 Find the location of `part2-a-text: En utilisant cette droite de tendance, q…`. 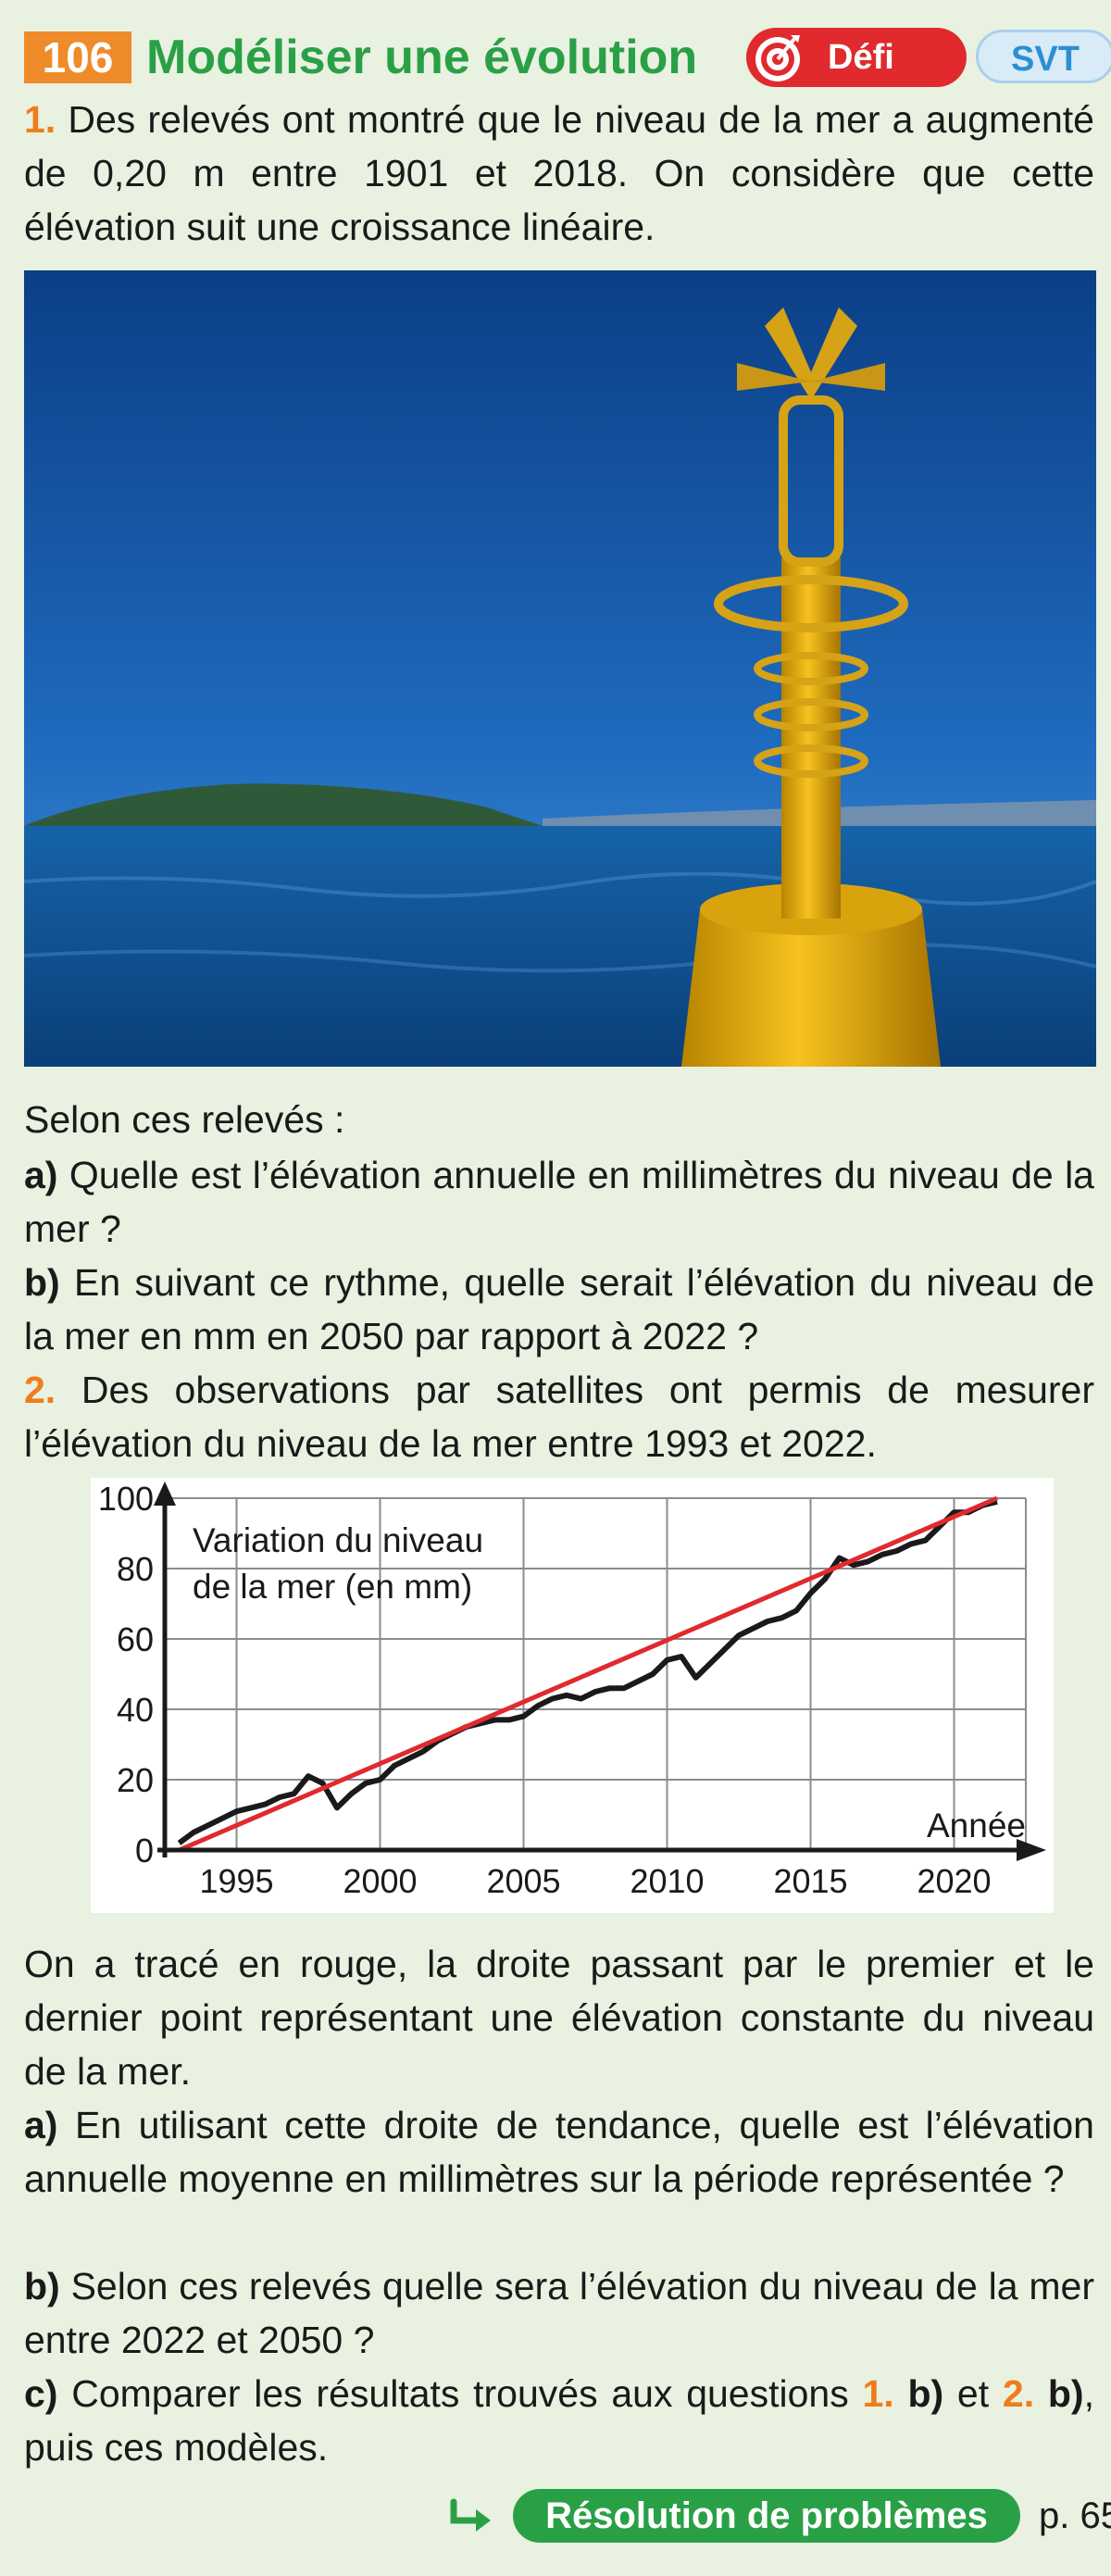

part2-a-text: En utilisant cette droite de tendance, q… is located at coordinates (559, 2152).